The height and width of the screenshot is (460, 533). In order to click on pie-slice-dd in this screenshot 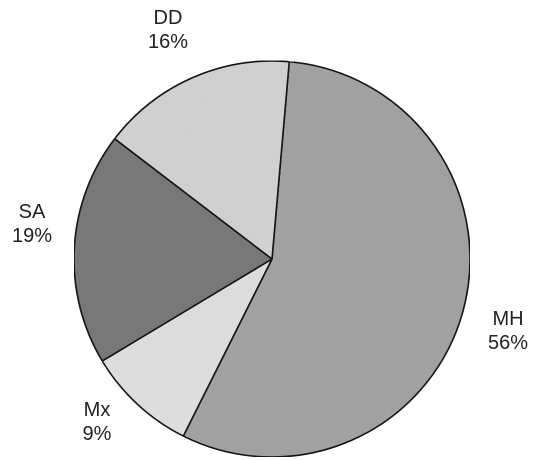, I will do `click(202, 160)`.